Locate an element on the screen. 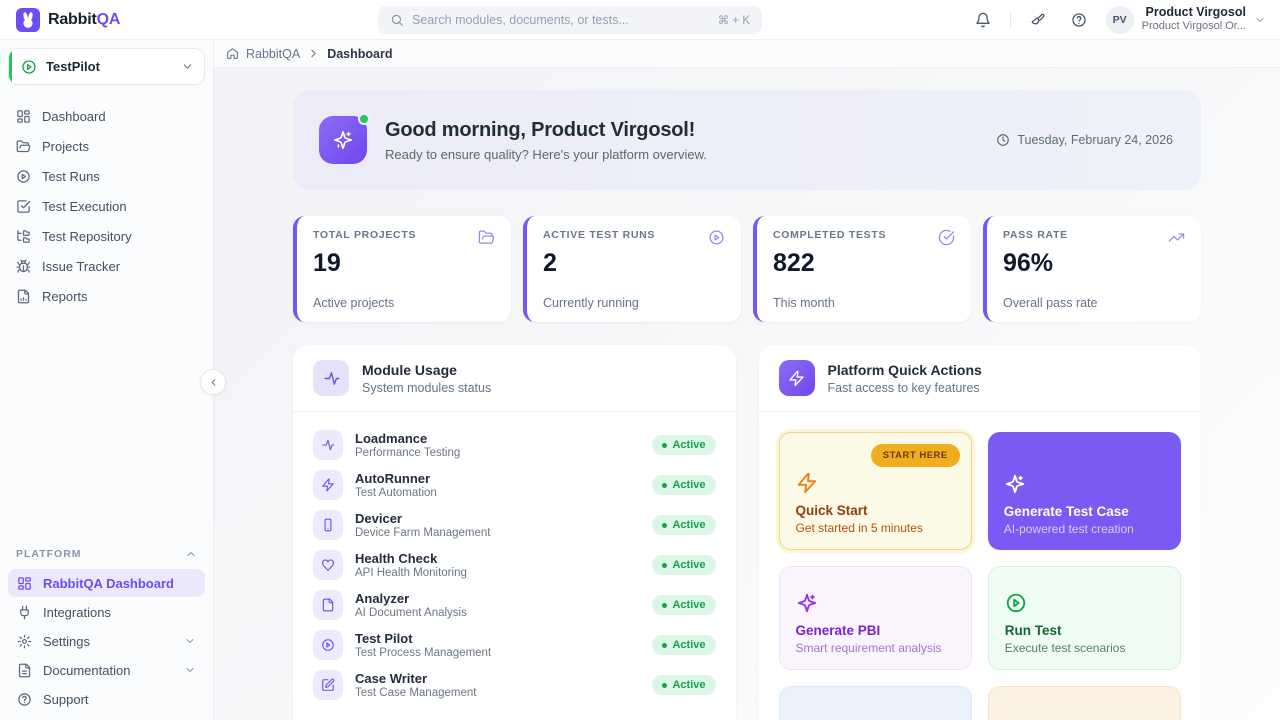 The image size is (1280, 720). theme-brush-button is located at coordinates (1038, 20).